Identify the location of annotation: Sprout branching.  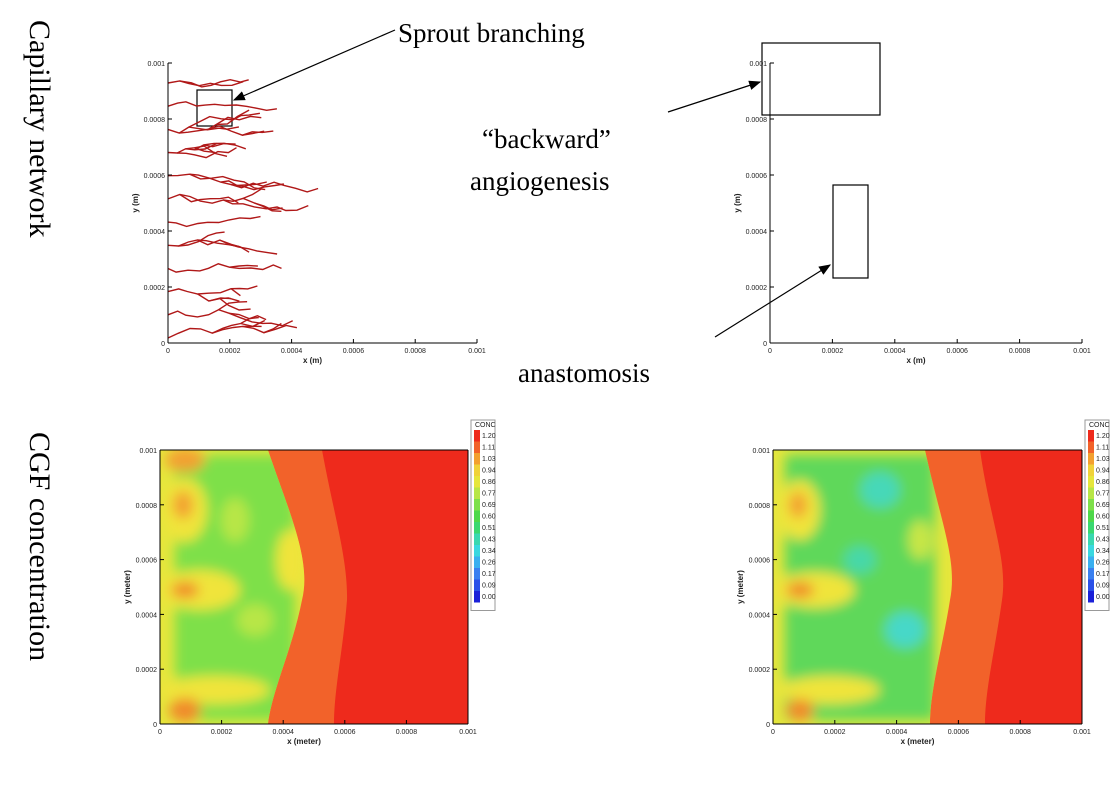
(491, 33).